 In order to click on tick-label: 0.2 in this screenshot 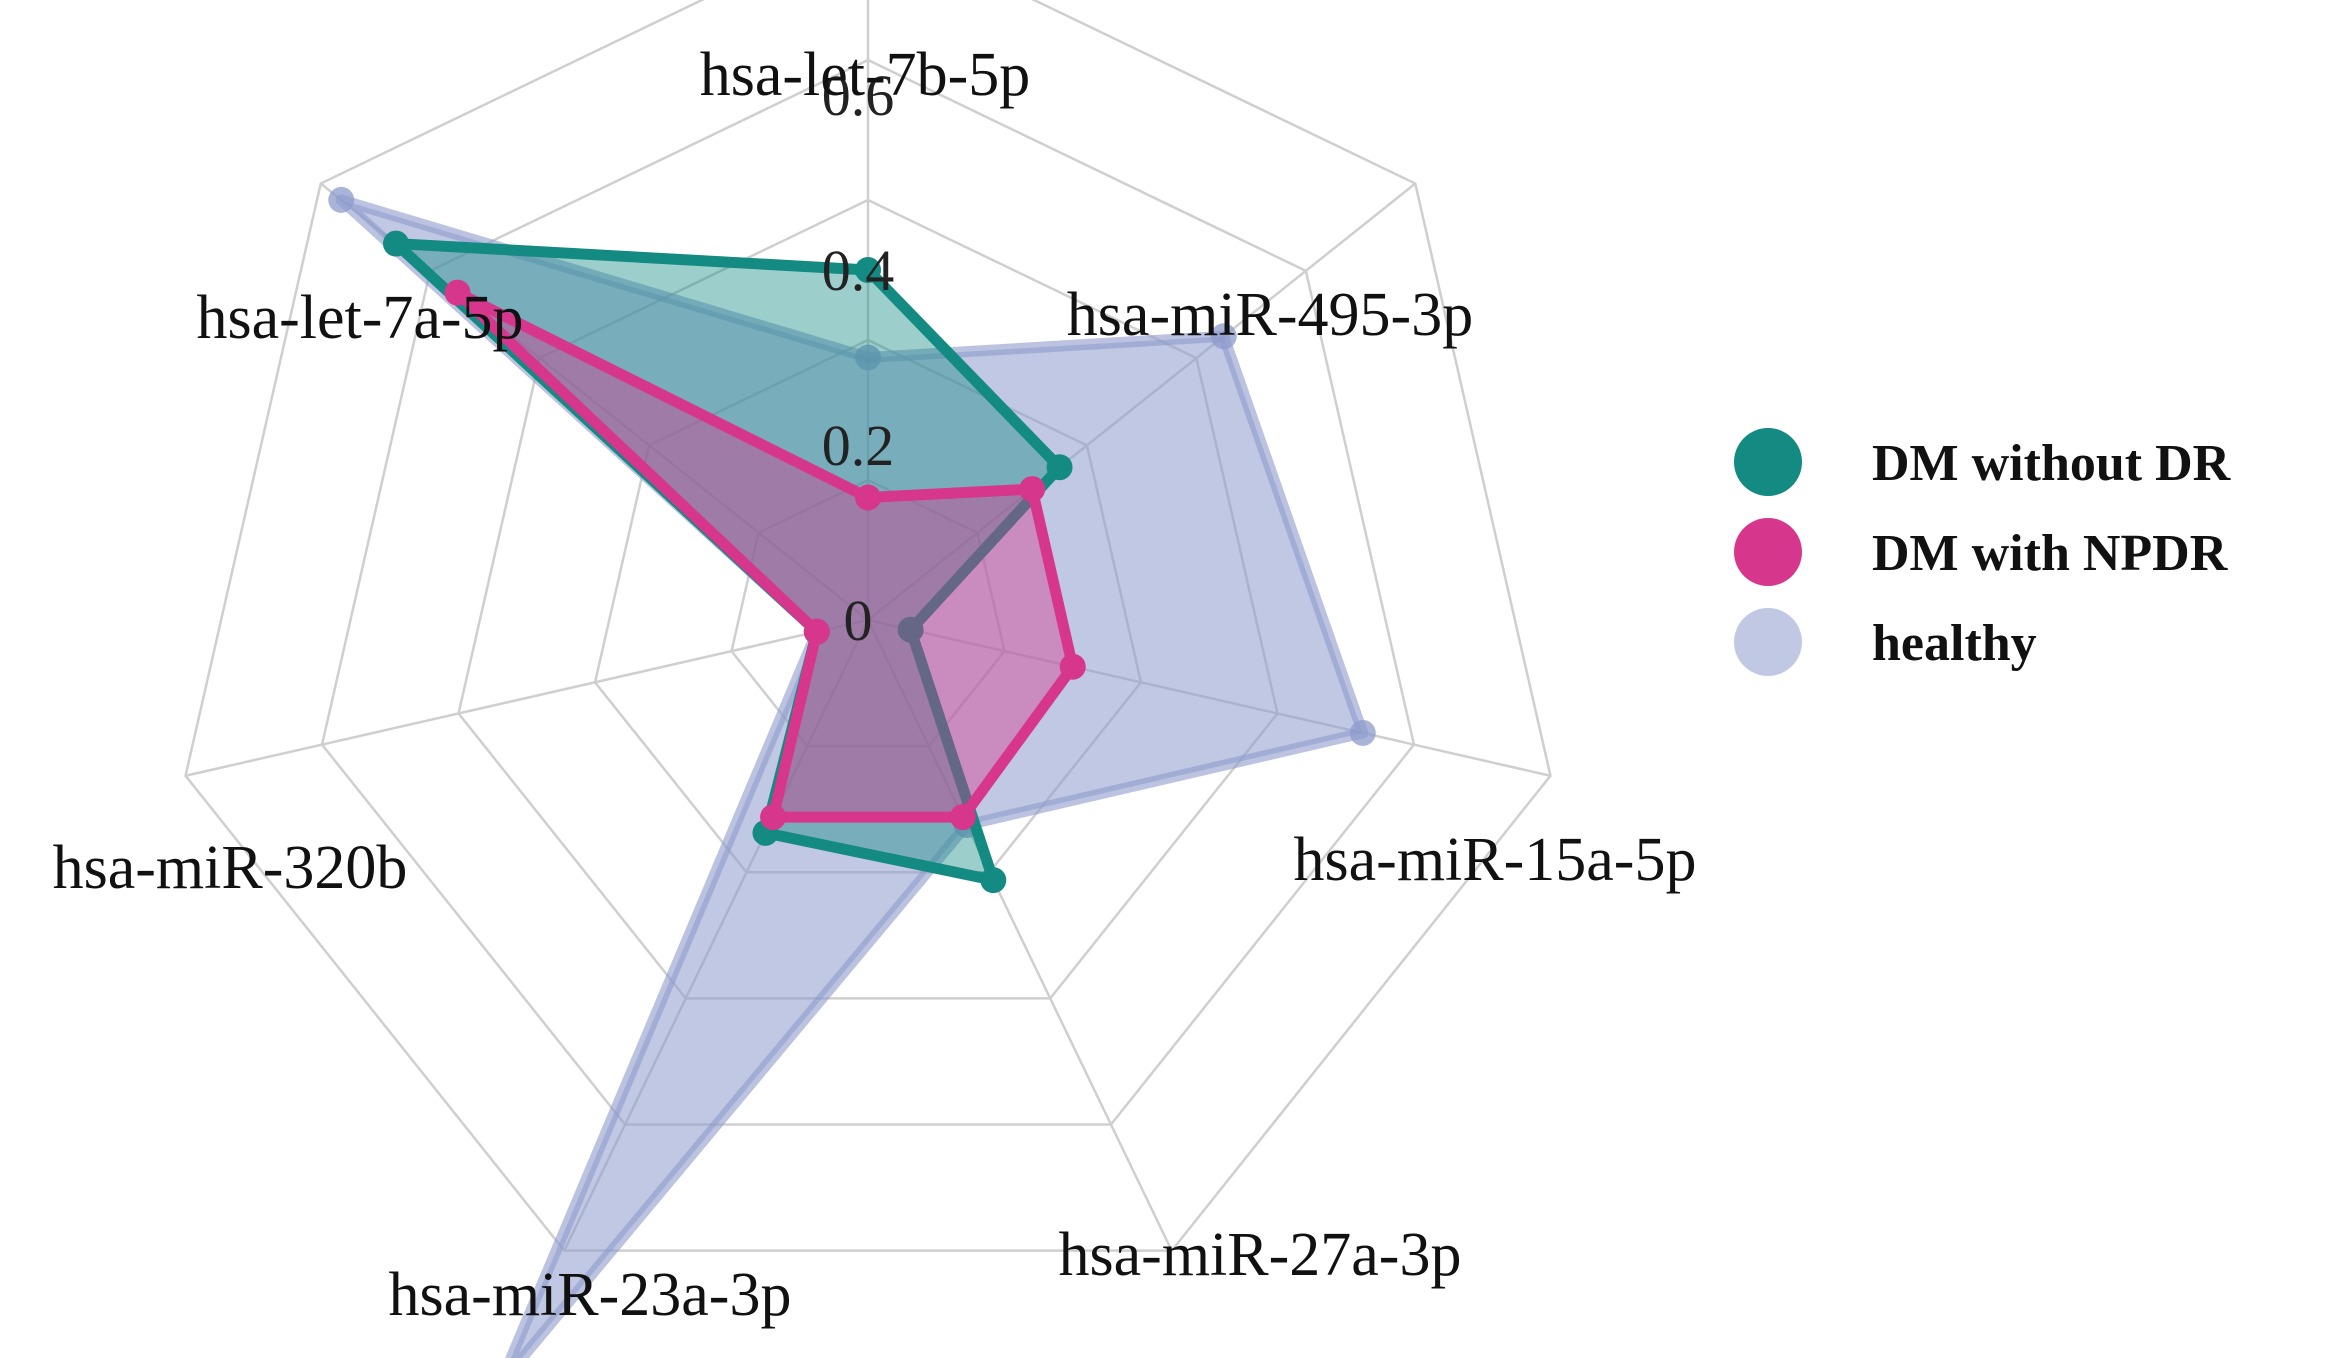, I will do `click(858, 445)`.